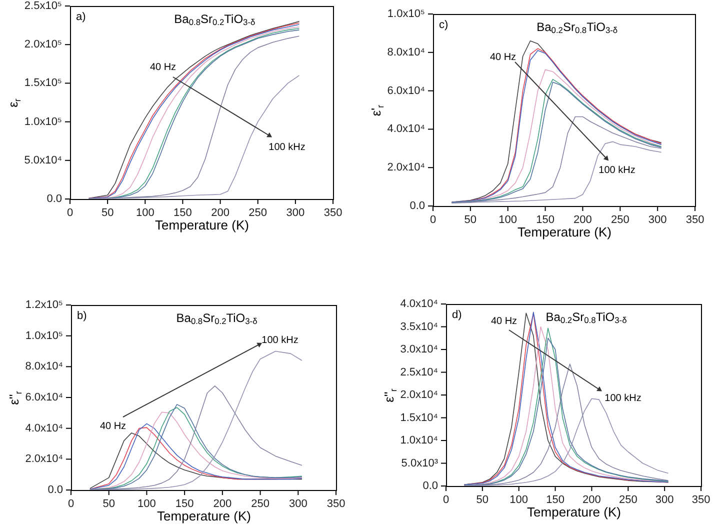 This screenshot has height=529, width=717. What do you see at coordinates (43, 6) in the screenshot?
I see `y-tick-label: 2.5x10⁵` at bounding box center [43, 6].